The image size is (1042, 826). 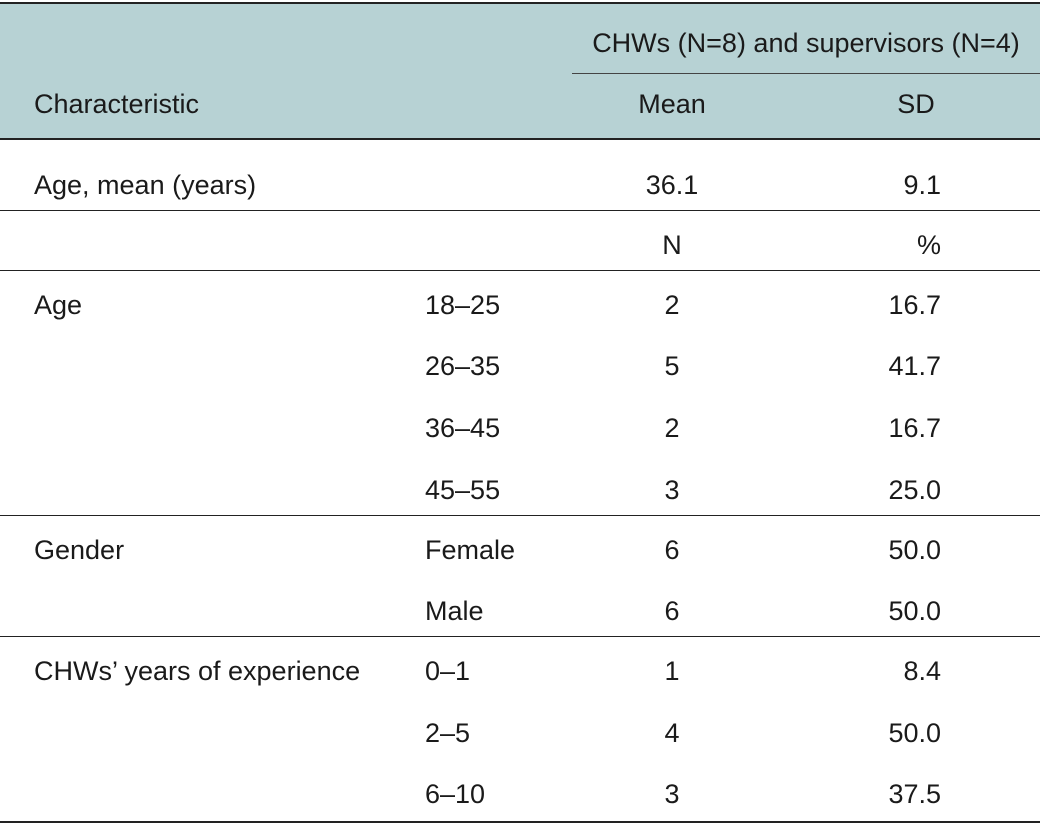 What do you see at coordinates (454, 611) in the screenshot?
I see `category-cell: Male` at bounding box center [454, 611].